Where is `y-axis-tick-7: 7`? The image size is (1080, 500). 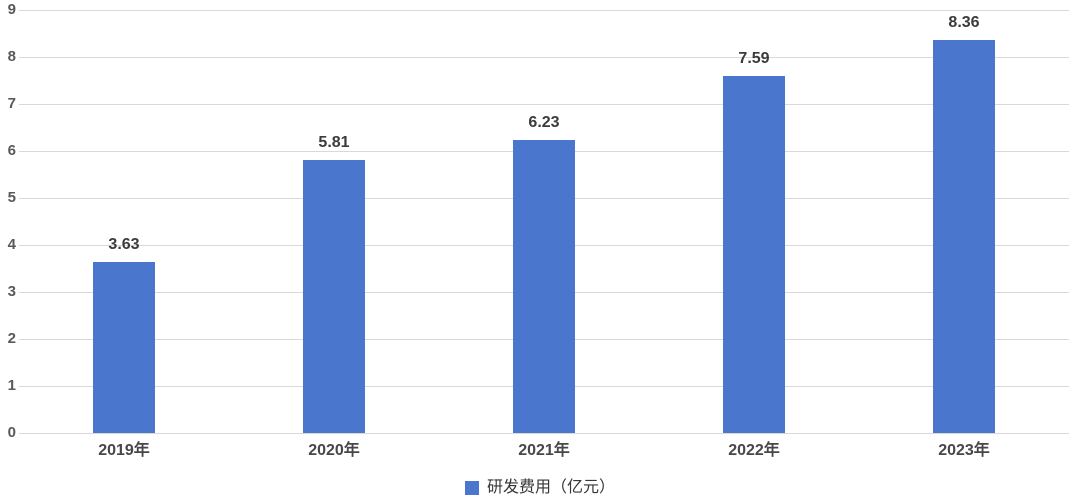
y-axis-tick-7: 7 is located at coordinates (11, 103).